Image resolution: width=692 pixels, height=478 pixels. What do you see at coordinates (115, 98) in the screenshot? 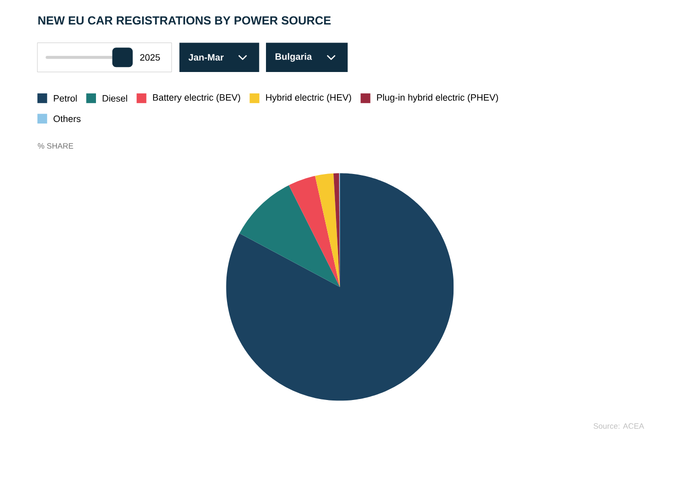
I see `legend-label: Diesel` at bounding box center [115, 98].